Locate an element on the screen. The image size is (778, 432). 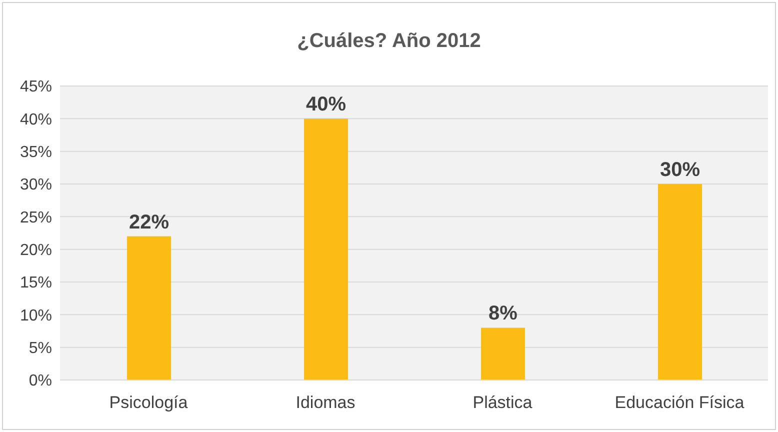
x-tick-label: Idiomas is located at coordinates (326, 402).